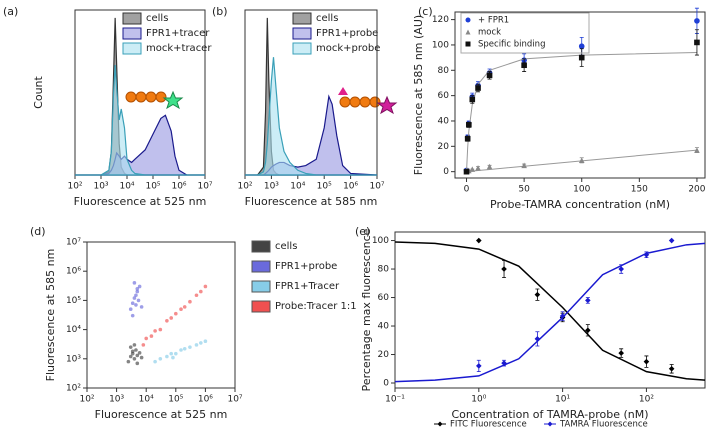  Describe the element at coordinates (38, 91) in the screenshot. I see `y-axis-title: Count` at that location.